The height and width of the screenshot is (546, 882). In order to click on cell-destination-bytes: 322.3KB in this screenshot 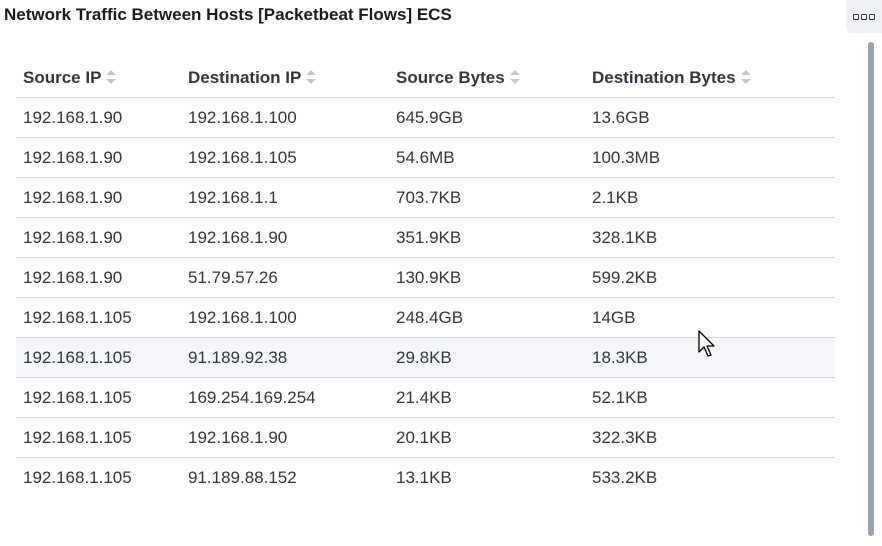, I will do `click(710, 437)`.